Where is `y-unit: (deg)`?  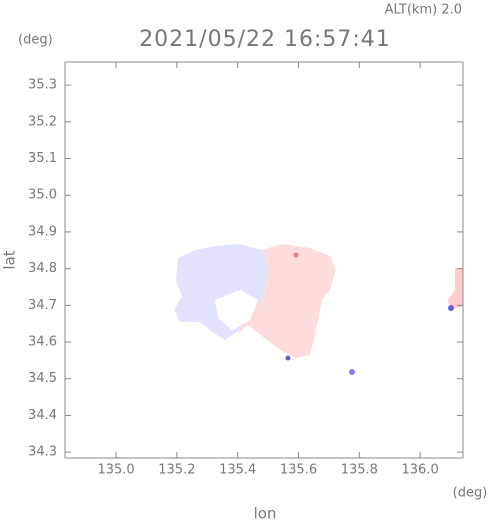
y-unit: (deg) is located at coordinates (35, 40).